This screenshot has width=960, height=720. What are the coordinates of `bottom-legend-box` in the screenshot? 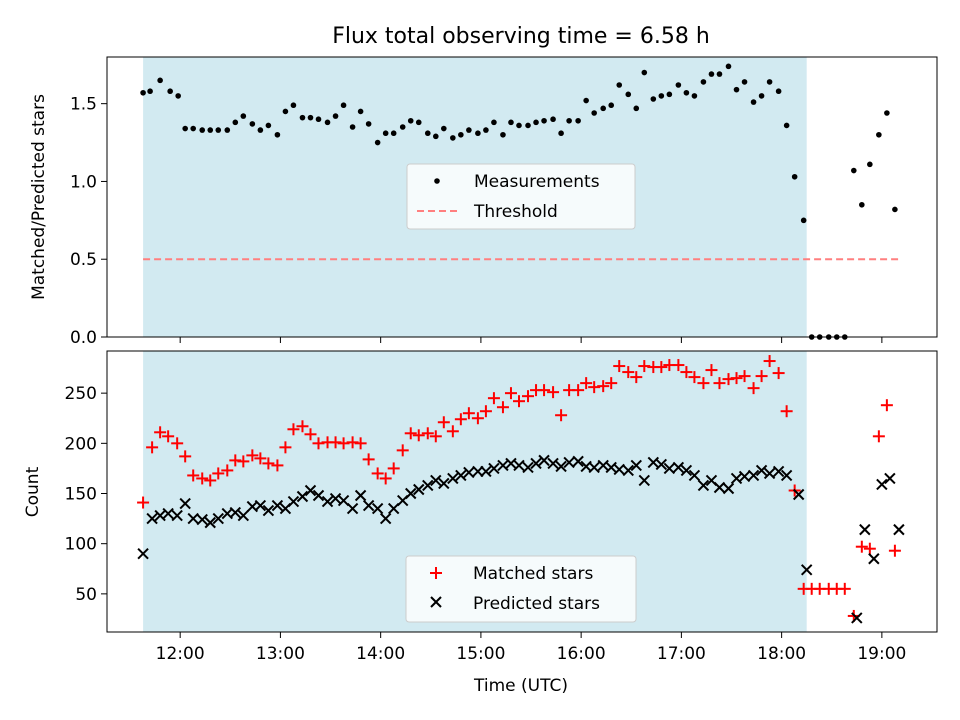 It's located at (521, 589).